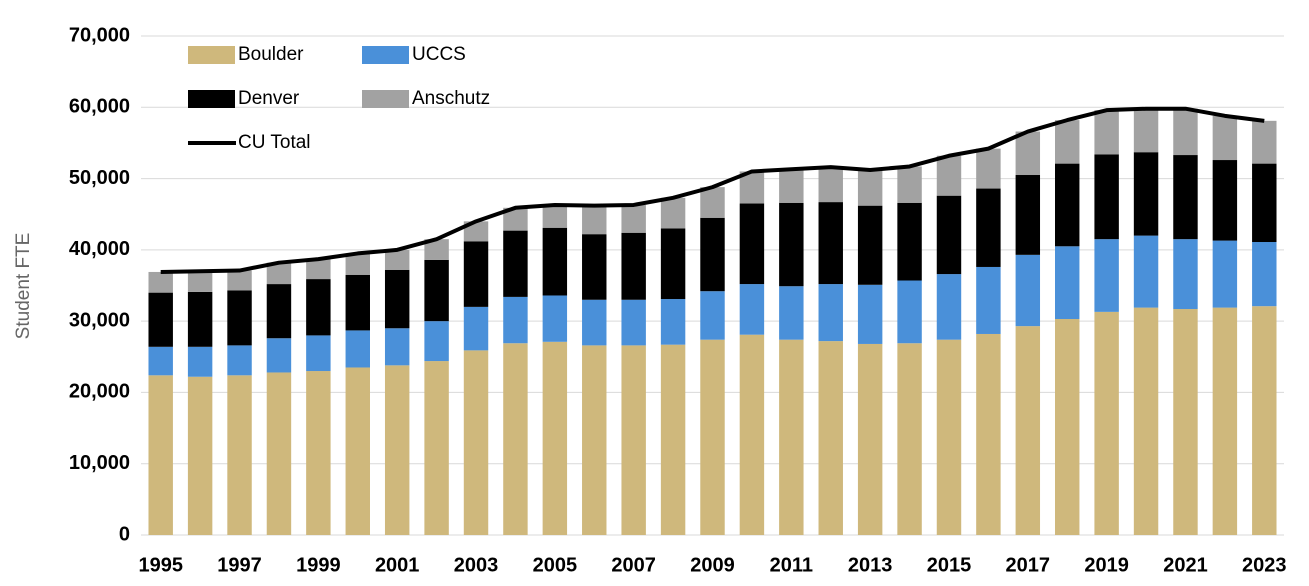 The image size is (1309, 586). Describe the element at coordinates (160, 565) in the screenshot. I see `x-tick-label: 1995` at that location.